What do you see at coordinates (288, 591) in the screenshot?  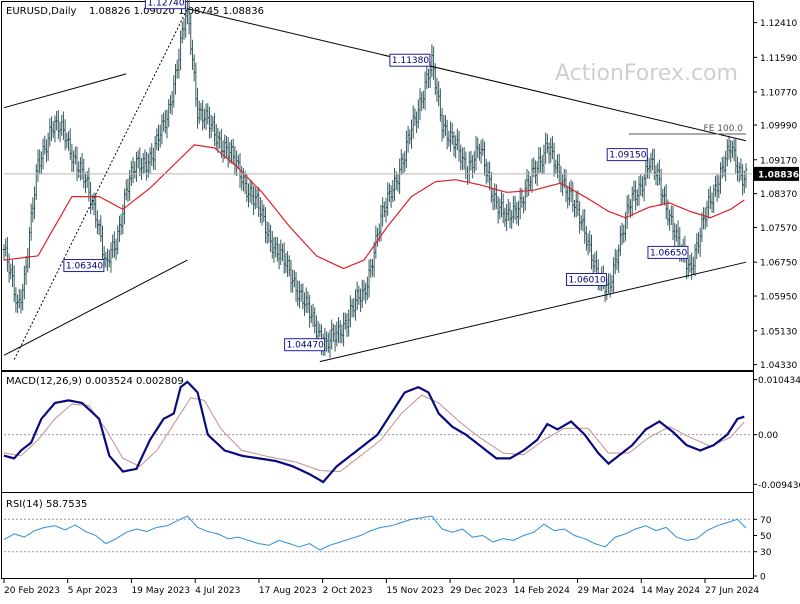 I see `x-tick-label: 17 Aug 2023` at bounding box center [288, 591].